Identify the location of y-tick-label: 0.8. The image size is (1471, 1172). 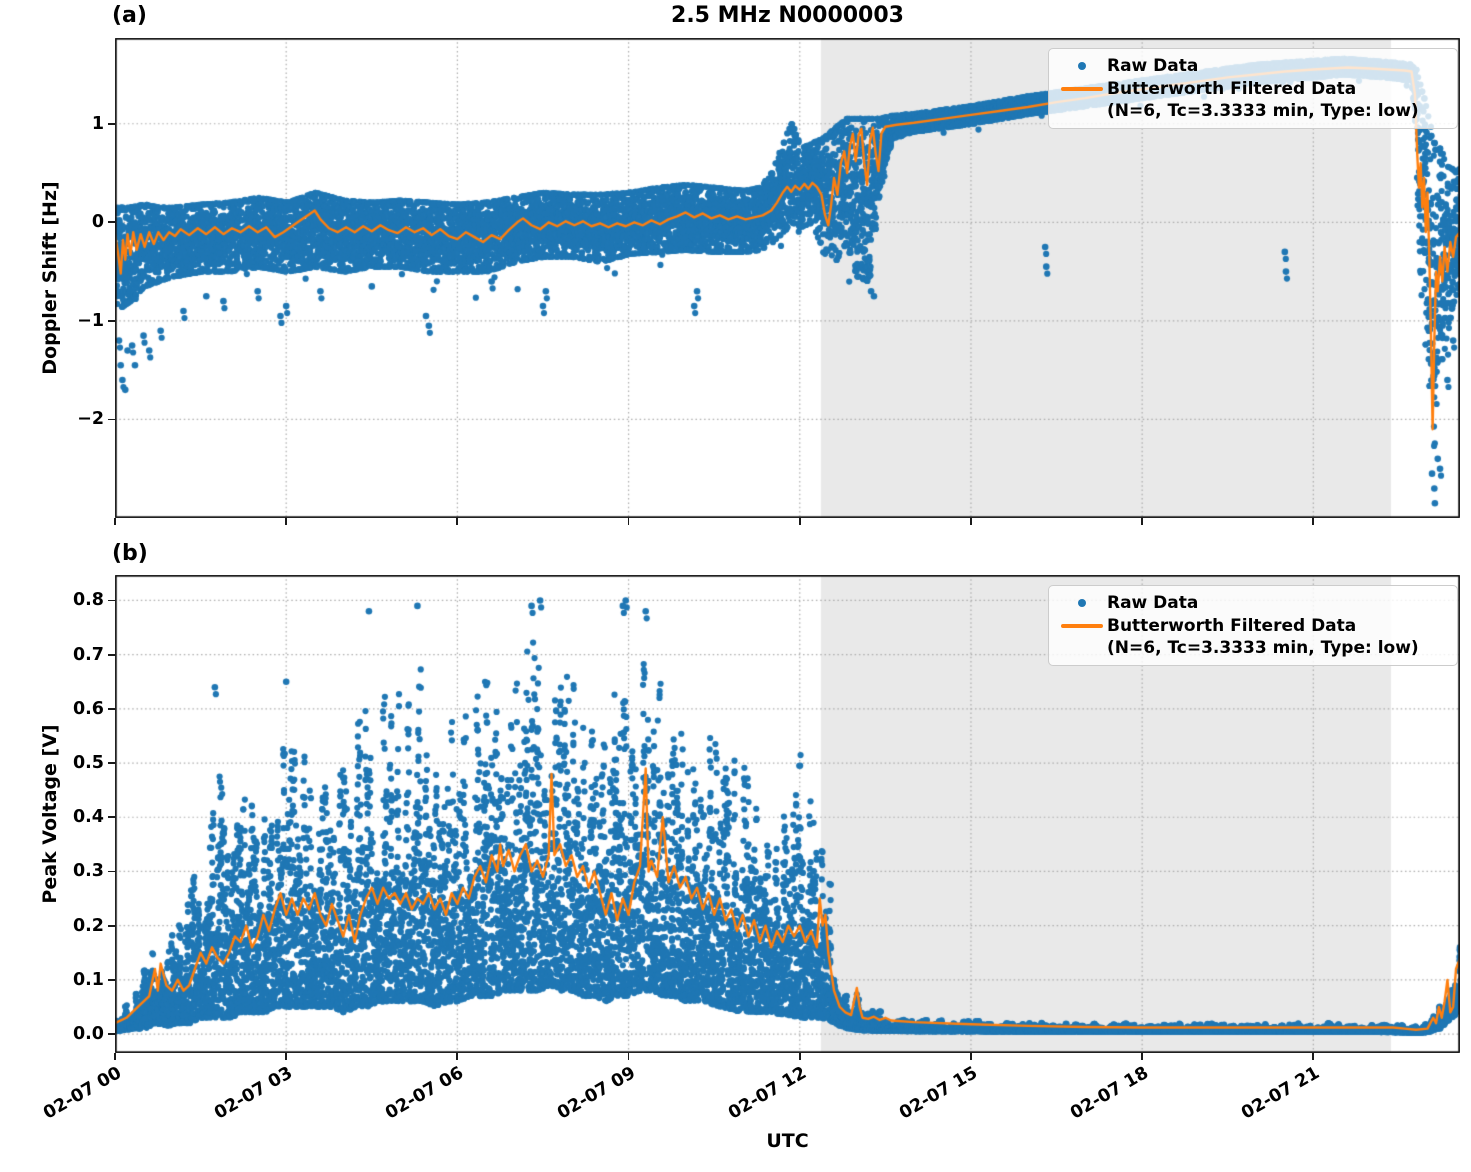
(88, 600).